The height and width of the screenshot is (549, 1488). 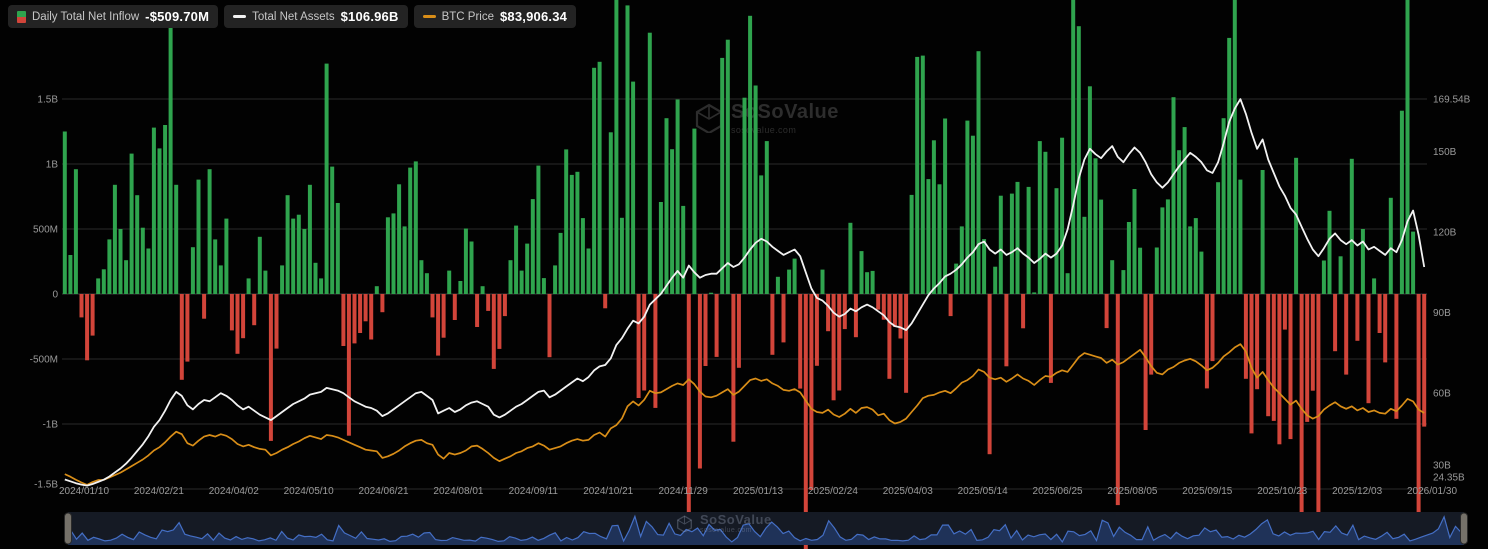 What do you see at coordinates (766, 528) in the screenshot?
I see `navigator` at bounding box center [766, 528].